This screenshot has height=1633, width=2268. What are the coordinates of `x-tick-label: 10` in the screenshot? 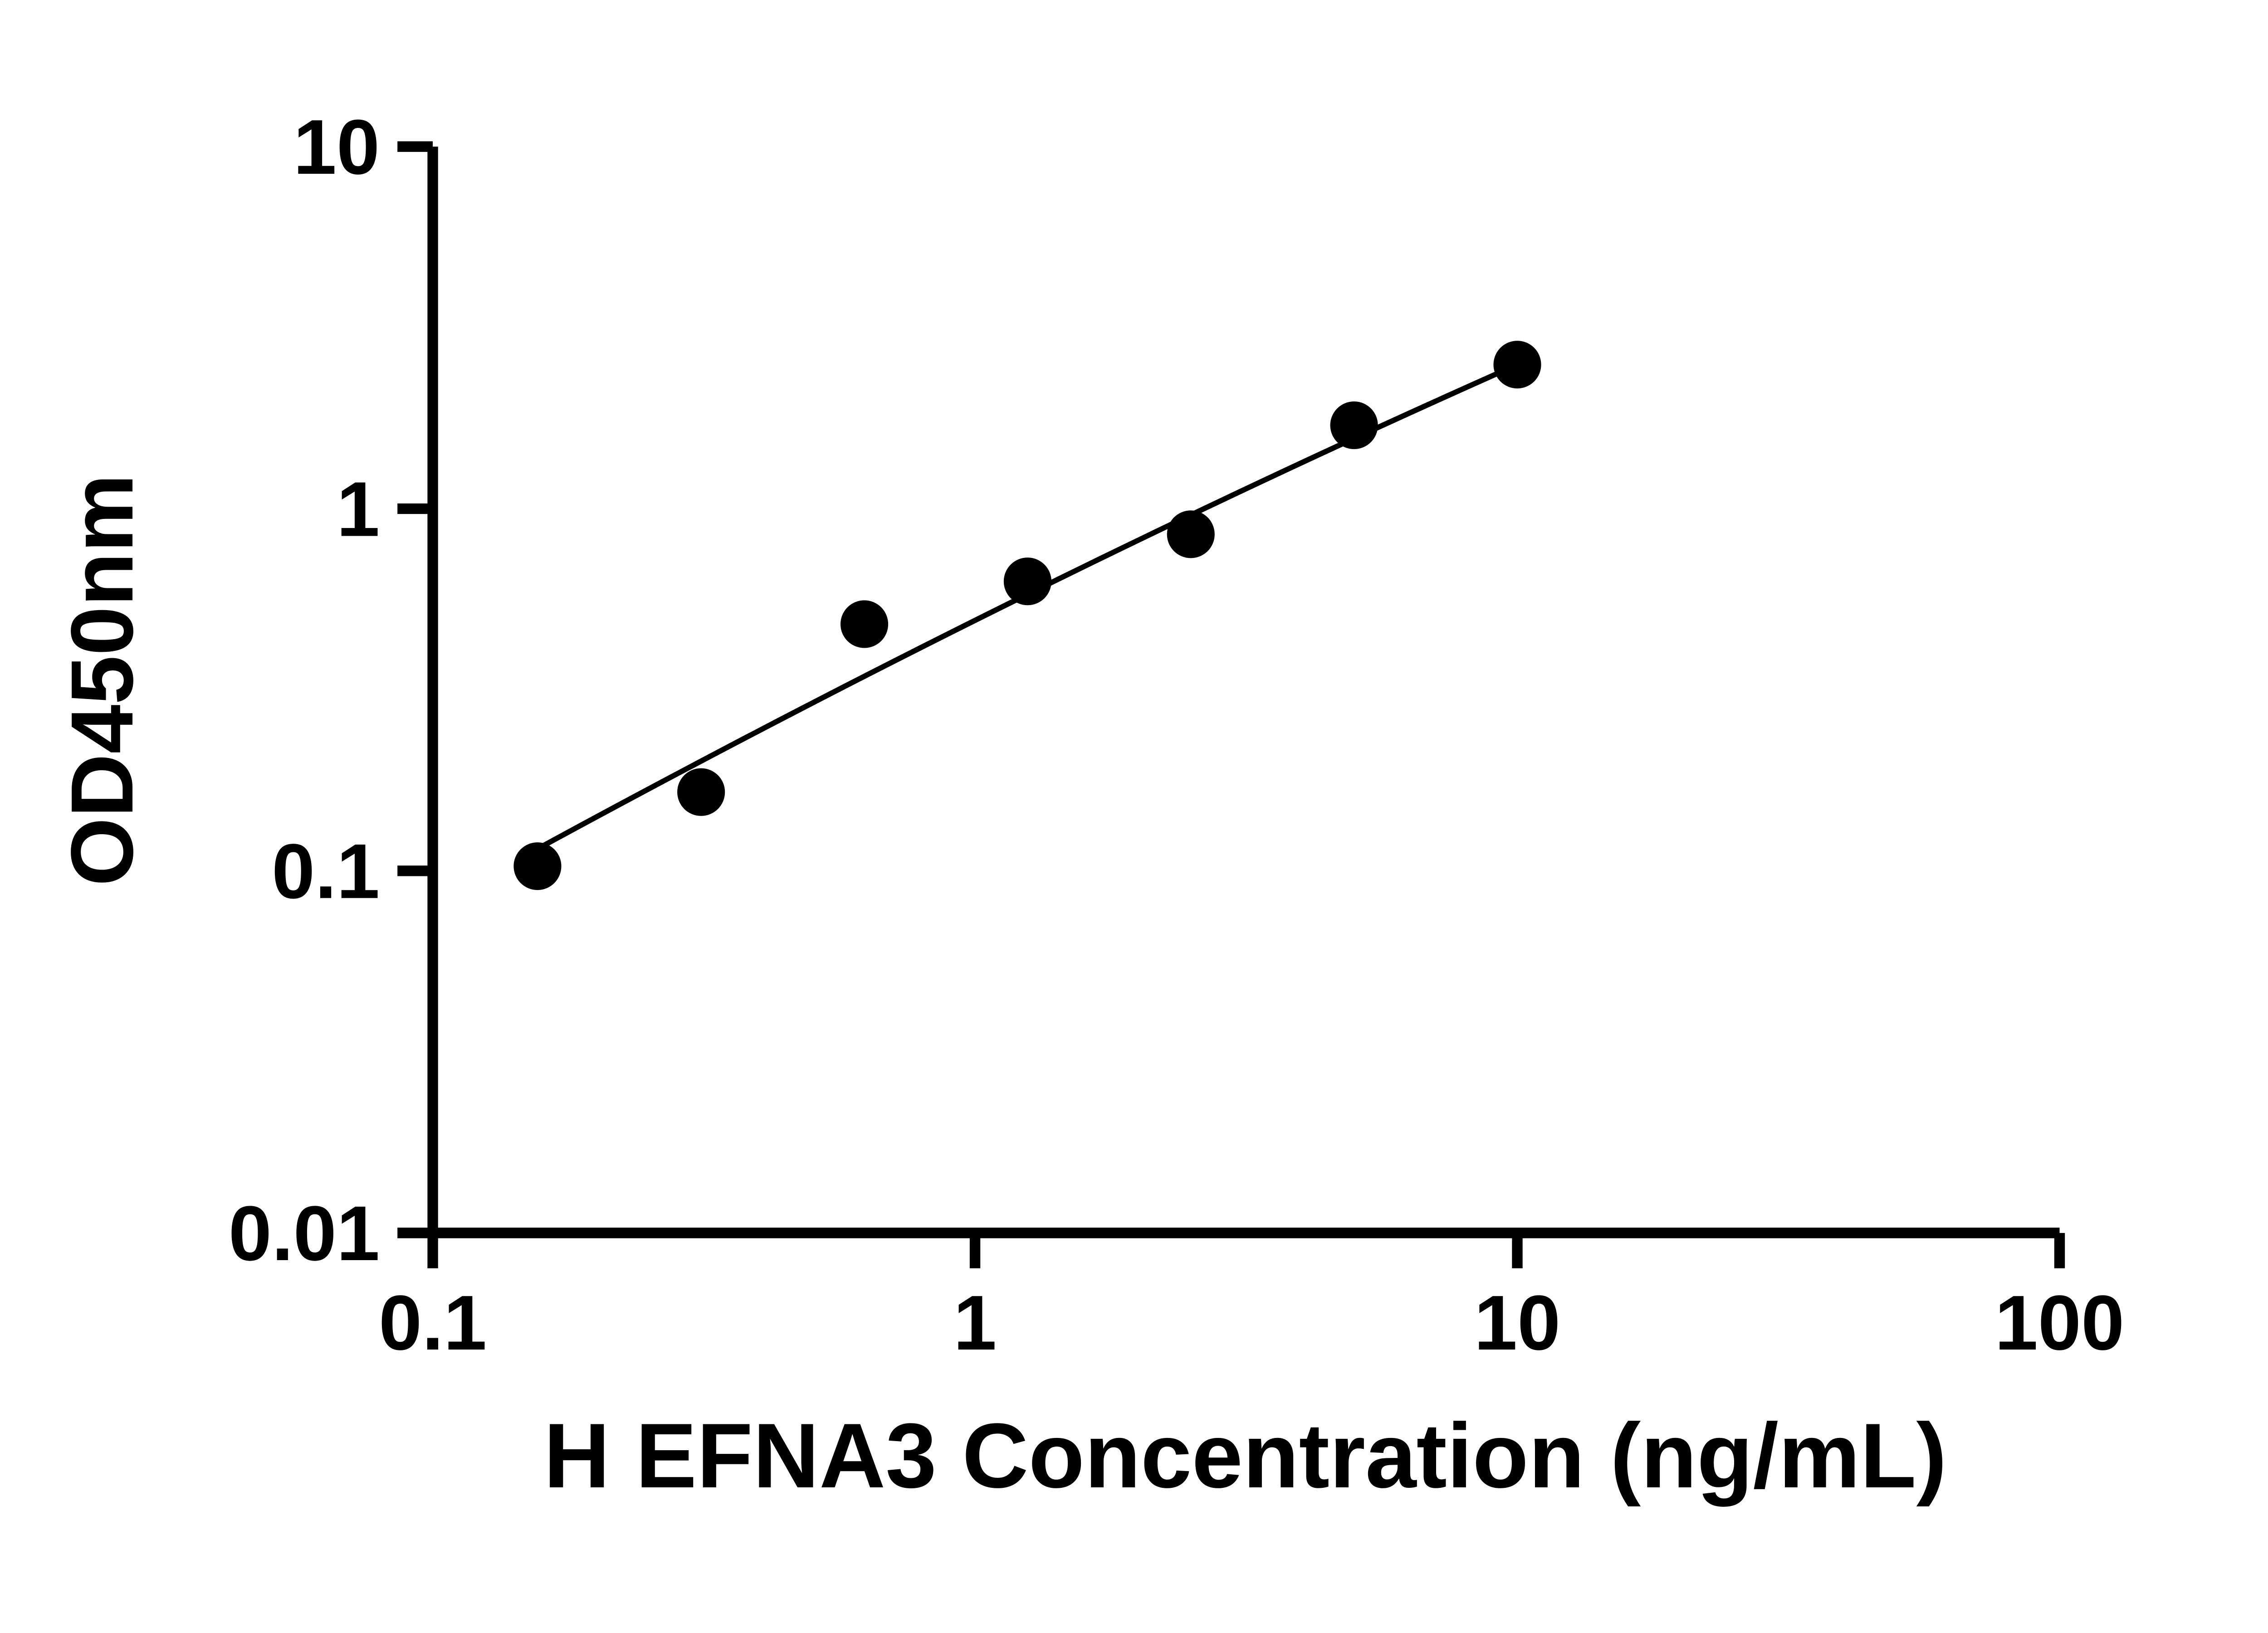 It's located at (1518, 1323).